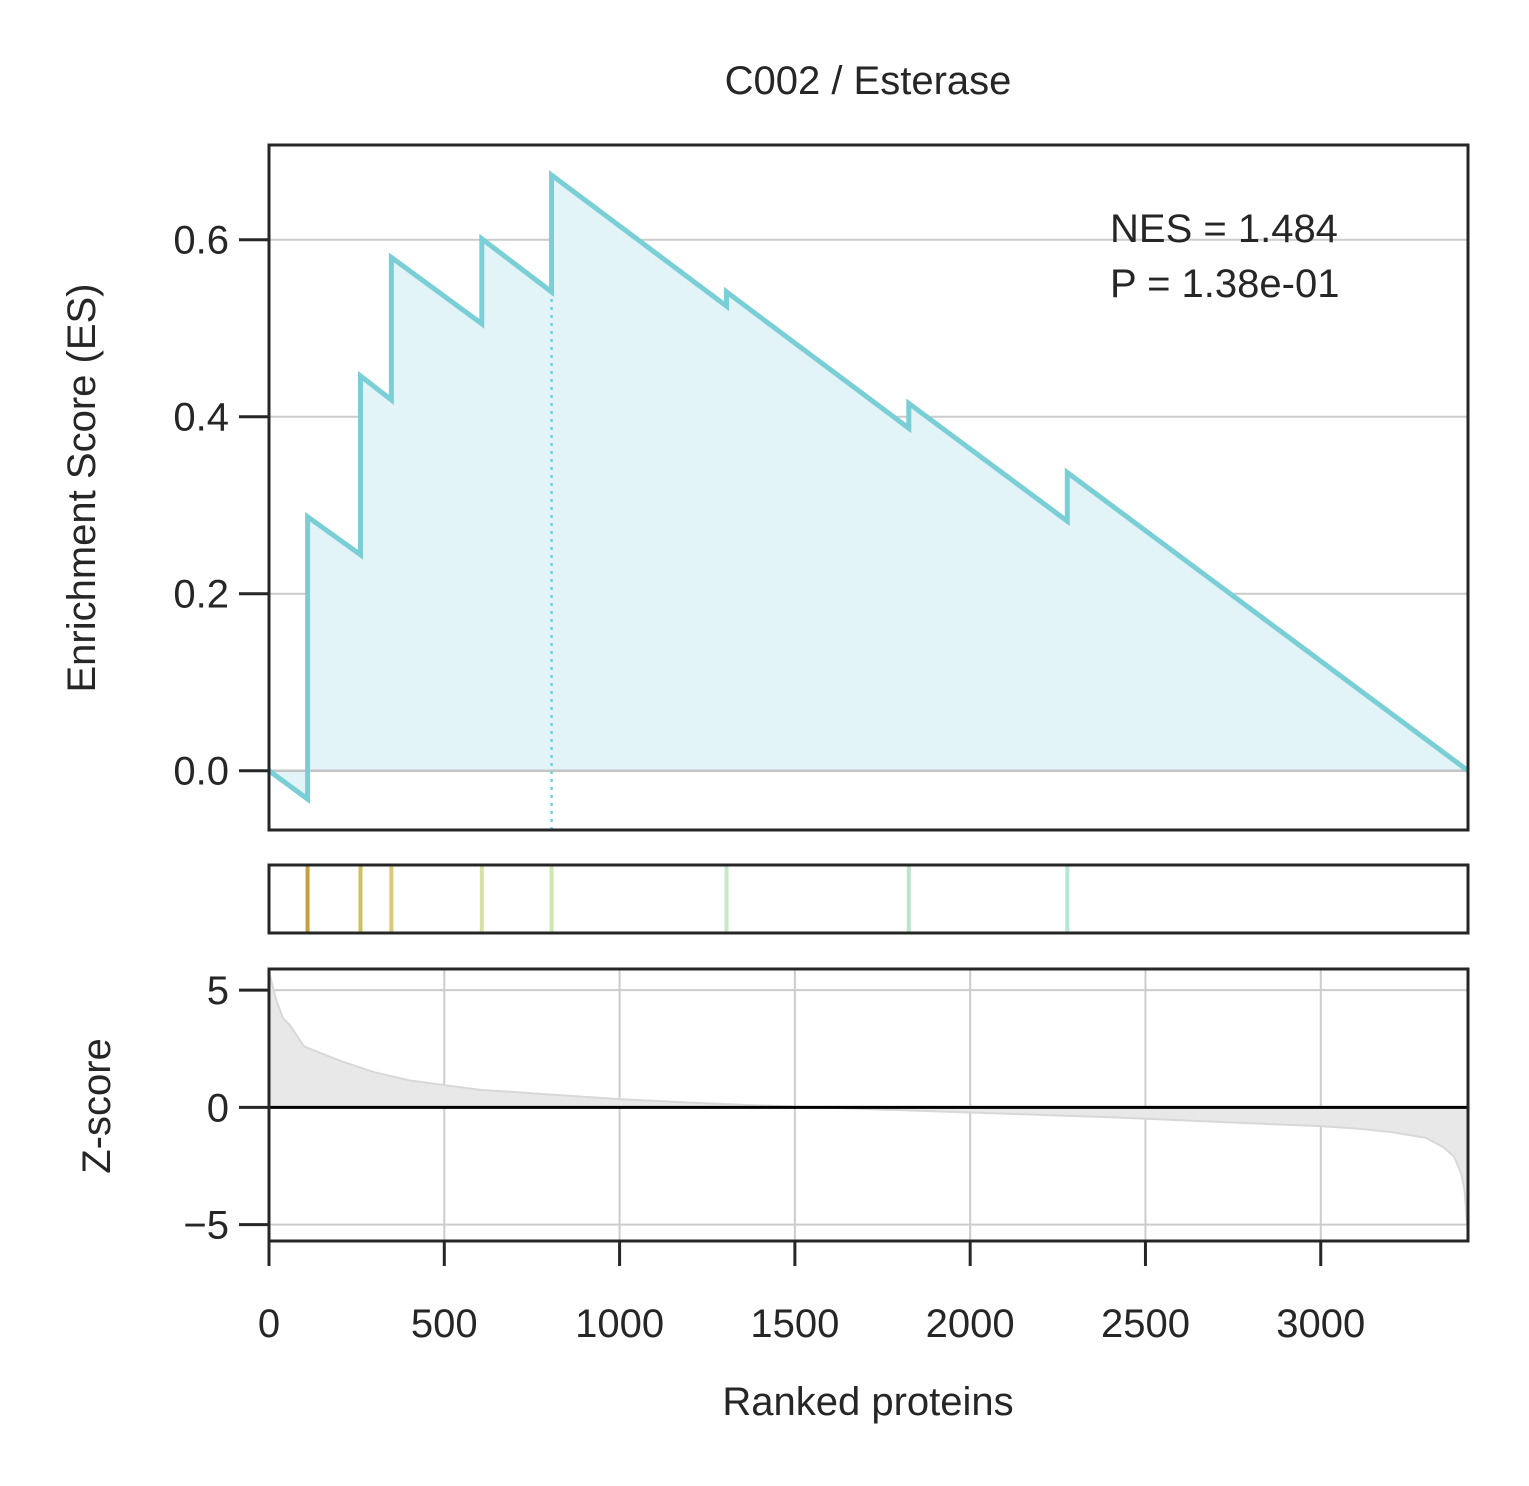 The image size is (1529, 1486). What do you see at coordinates (201, 595) in the screenshot?
I see `es-y-tick-label: 0.2` at bounding box center [201, 595].